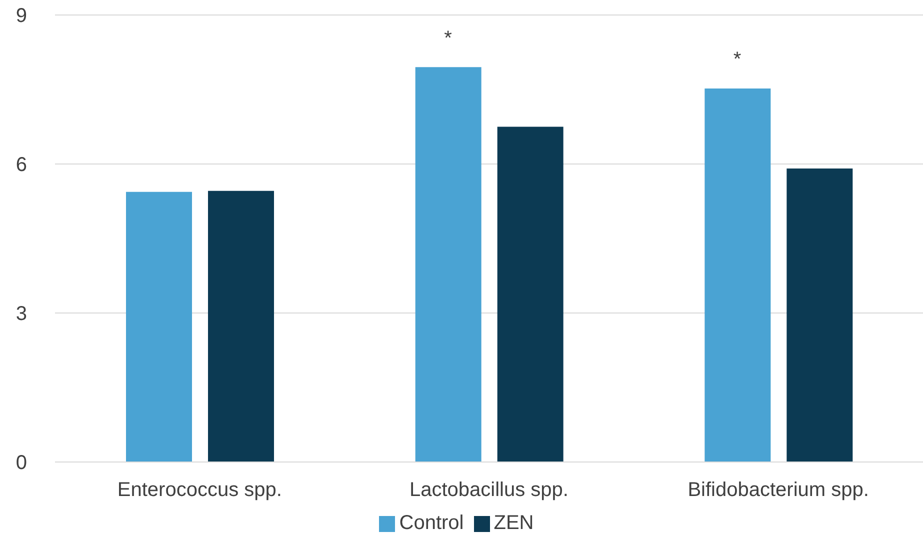 The width and height of the screenshot is (923, 540). I want to click on legend-label: Control, so click(431, 523).